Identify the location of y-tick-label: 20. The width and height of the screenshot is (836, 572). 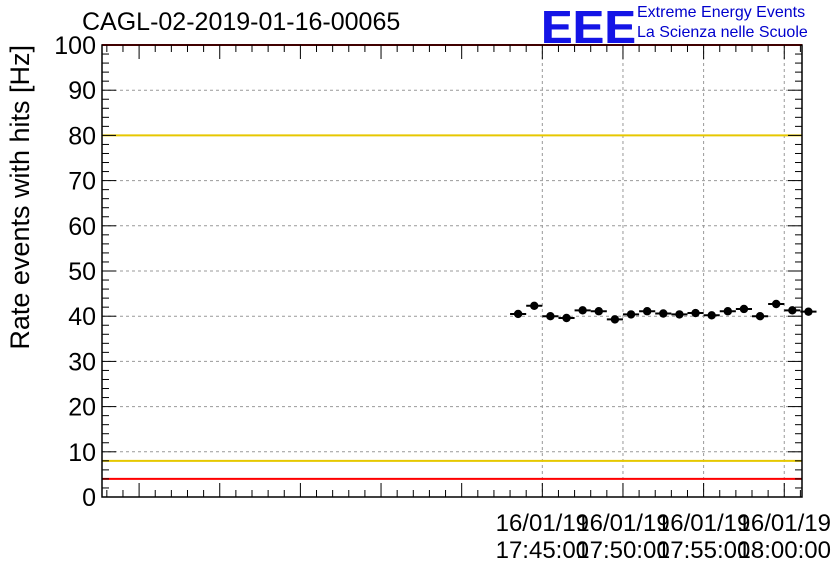
(82, 408).